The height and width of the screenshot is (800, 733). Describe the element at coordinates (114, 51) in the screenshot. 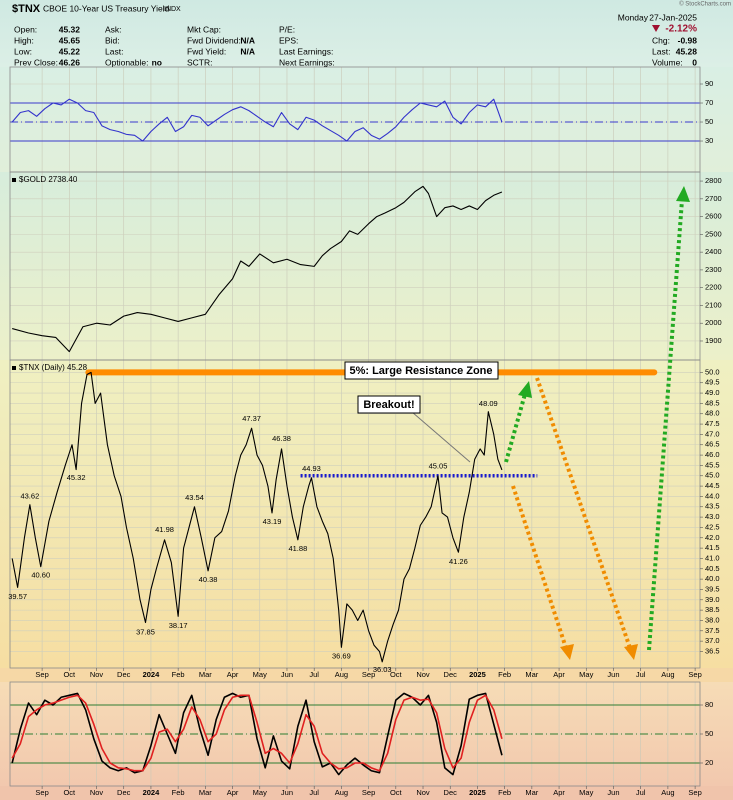

I see `field-label: Last:` at that location.